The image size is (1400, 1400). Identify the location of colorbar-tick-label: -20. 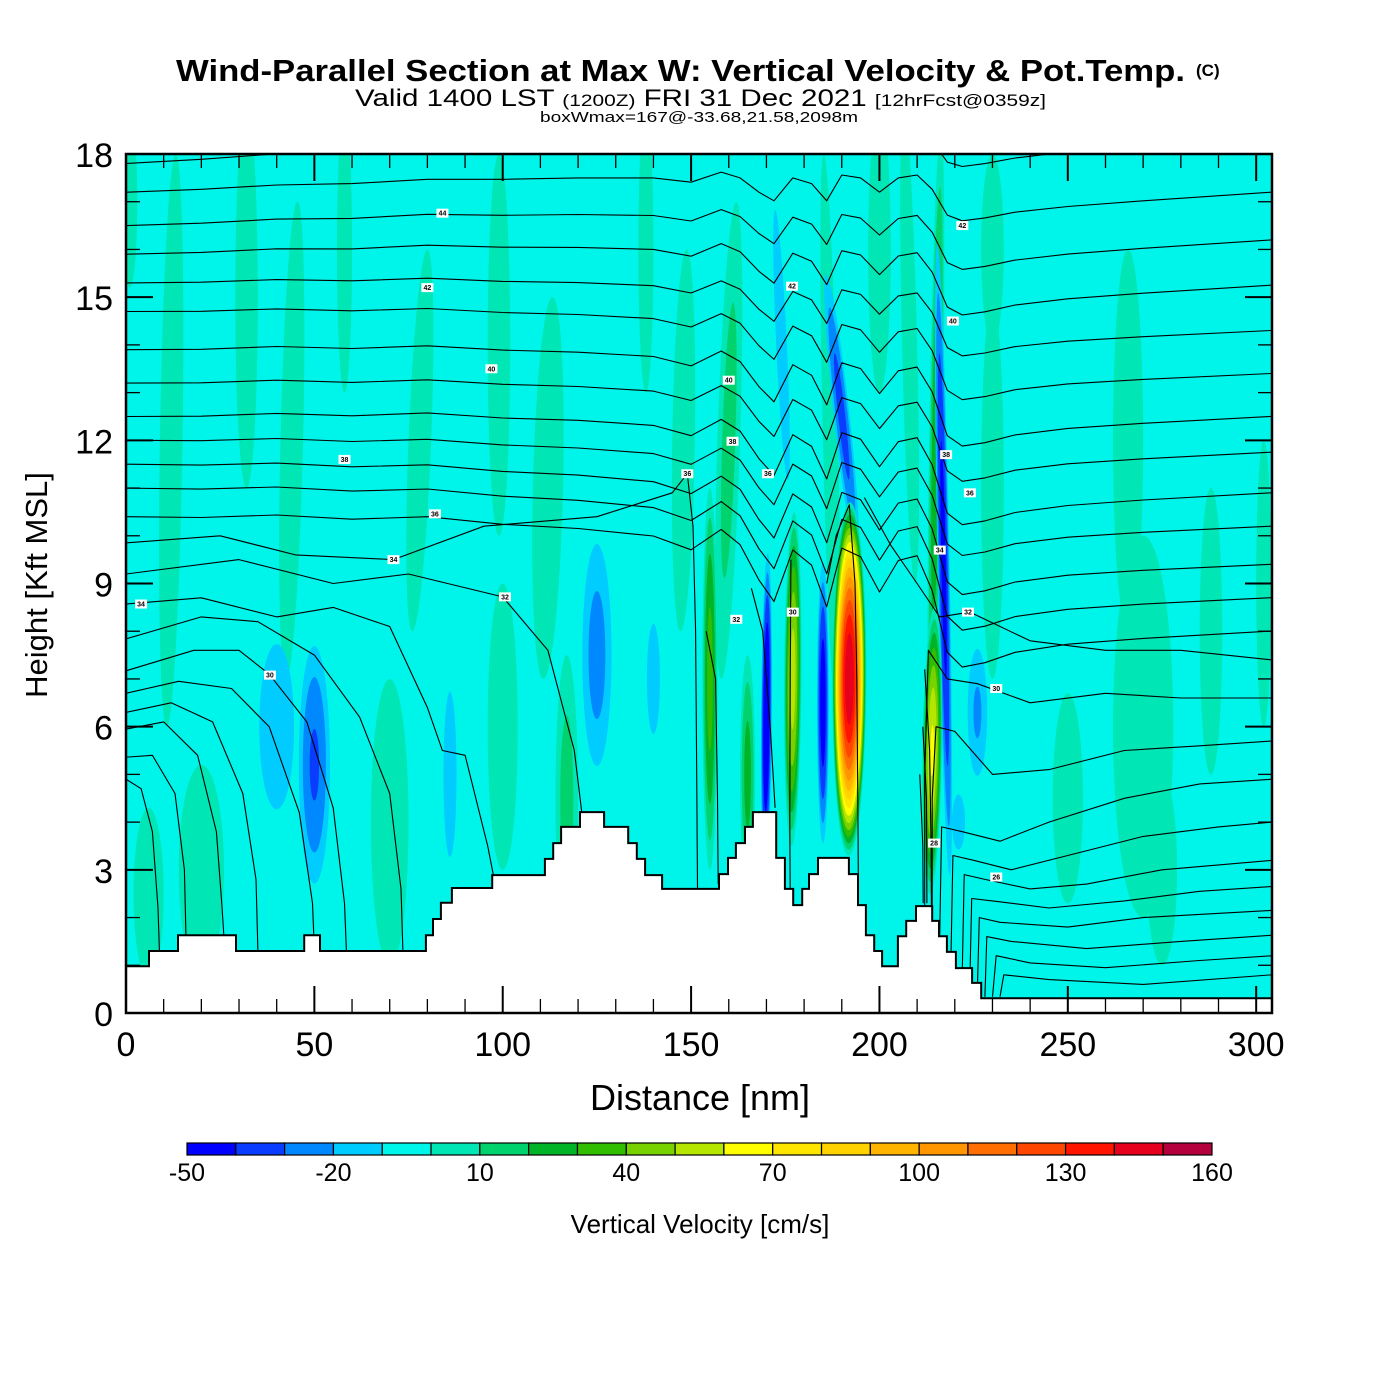
(333, 1173).